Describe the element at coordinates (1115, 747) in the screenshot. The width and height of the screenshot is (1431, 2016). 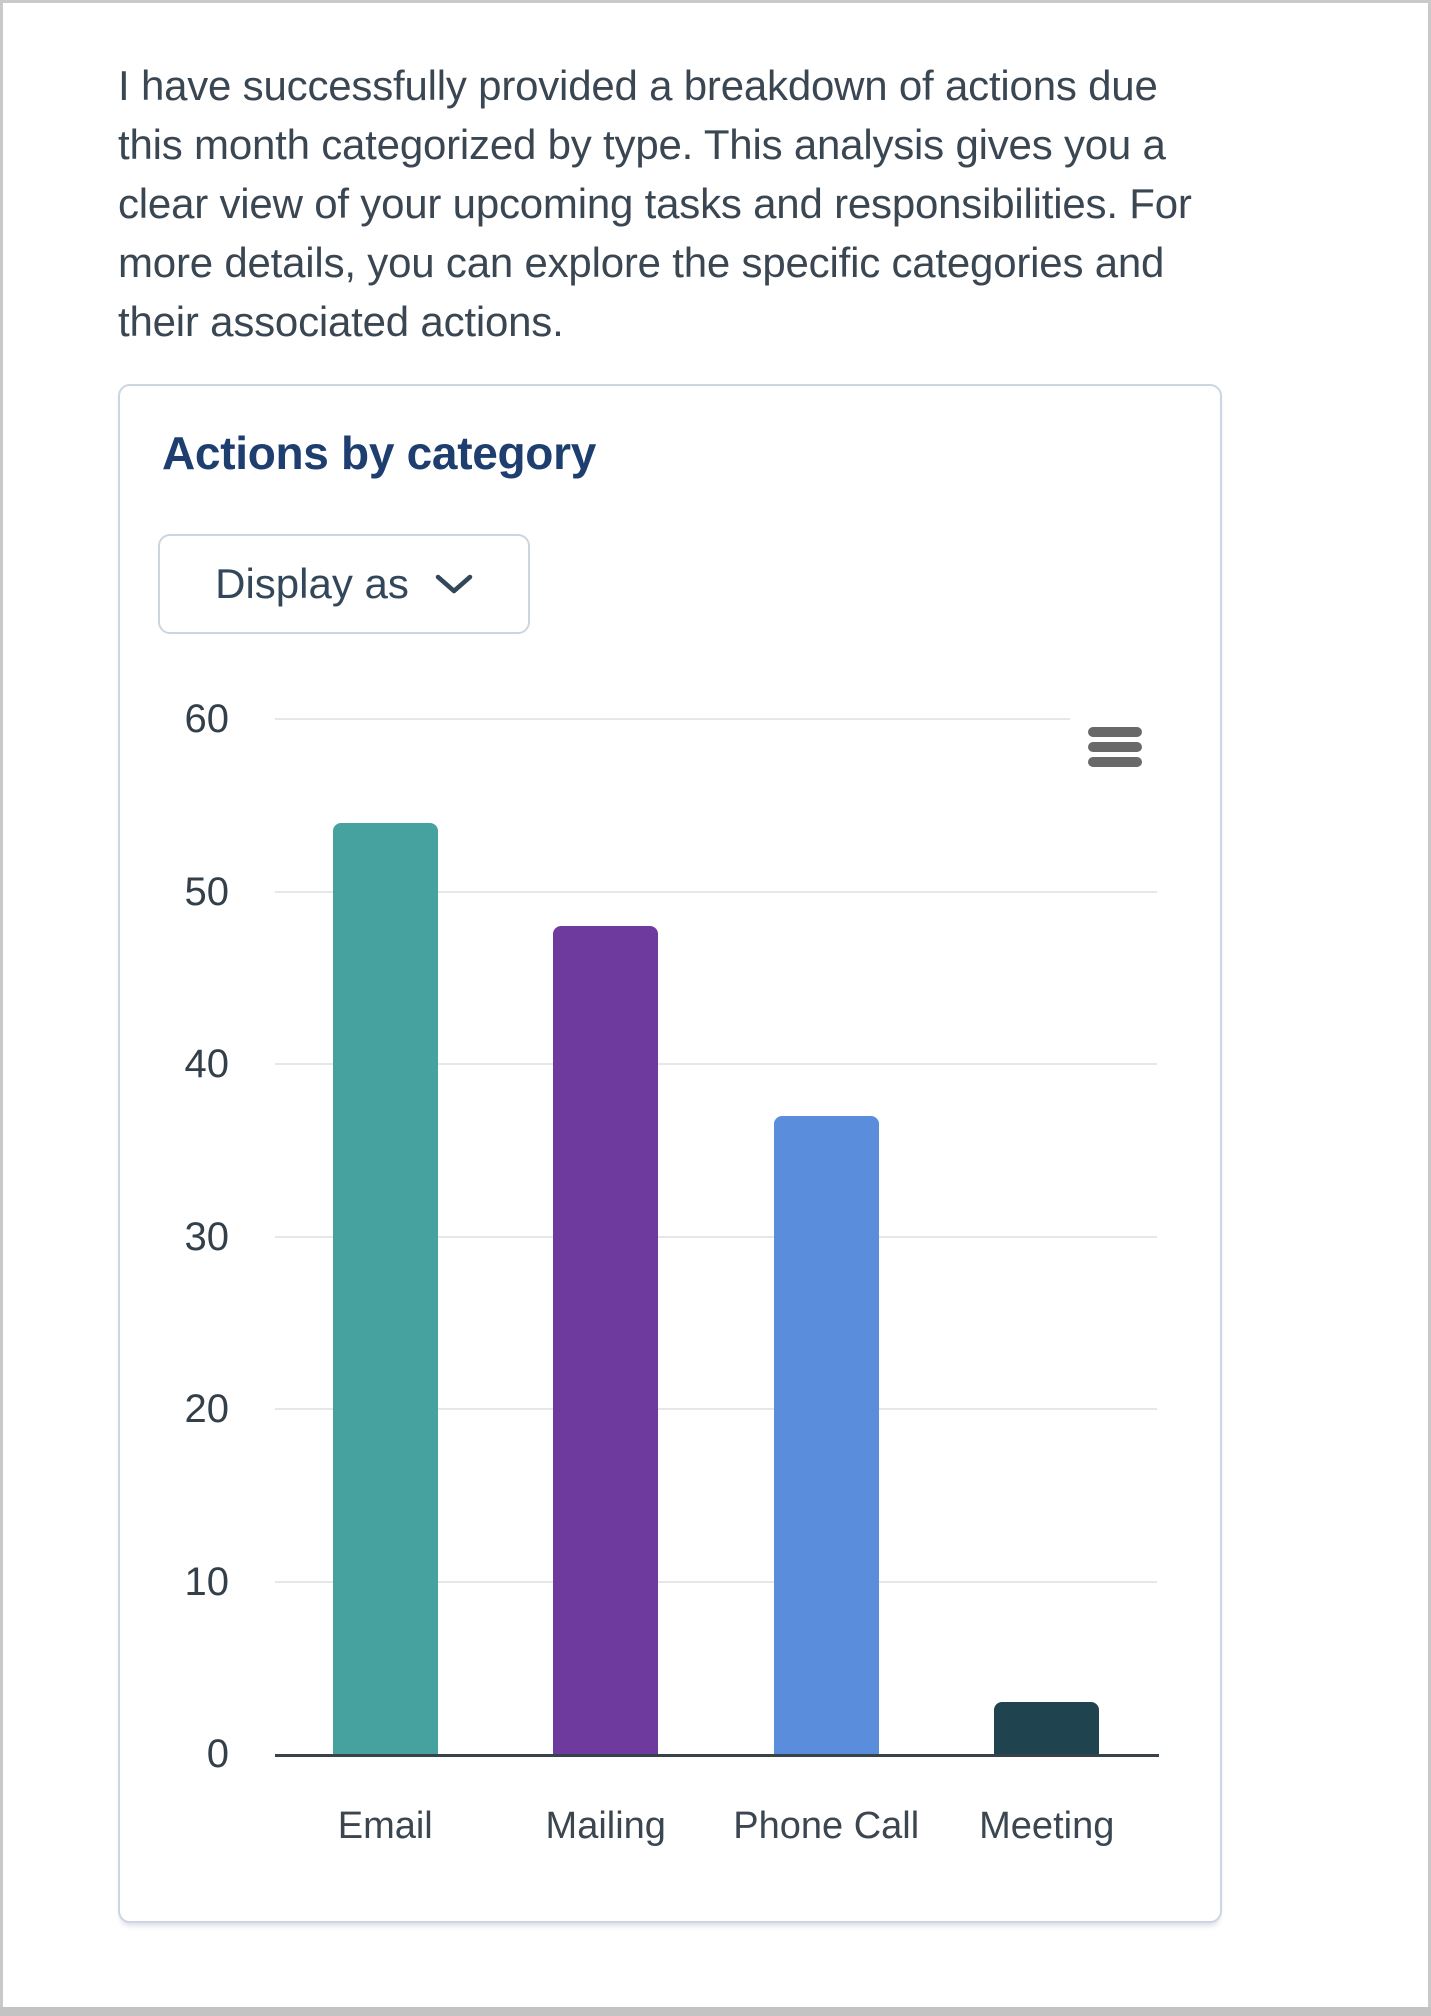
I see `chart-context-menu-button` at that location.